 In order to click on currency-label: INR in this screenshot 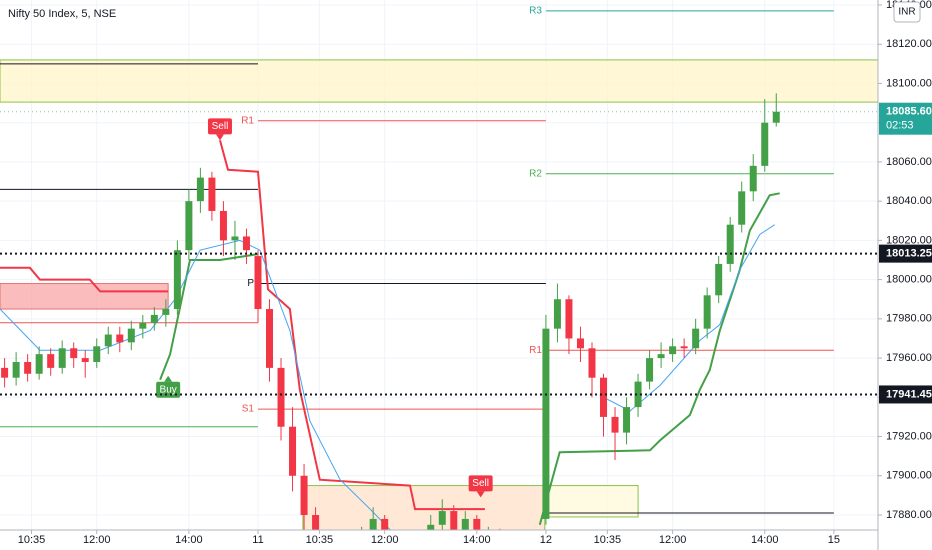, I will do `click(906, 12)`.